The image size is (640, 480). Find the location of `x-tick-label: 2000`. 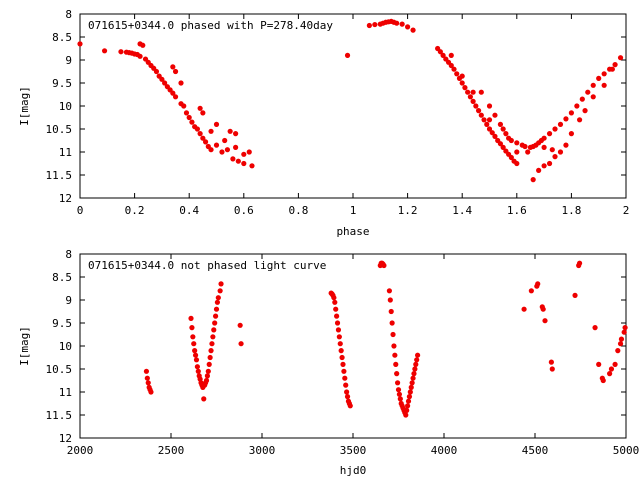

x-tick-label: 2000 is located at coordinates (80, 450).